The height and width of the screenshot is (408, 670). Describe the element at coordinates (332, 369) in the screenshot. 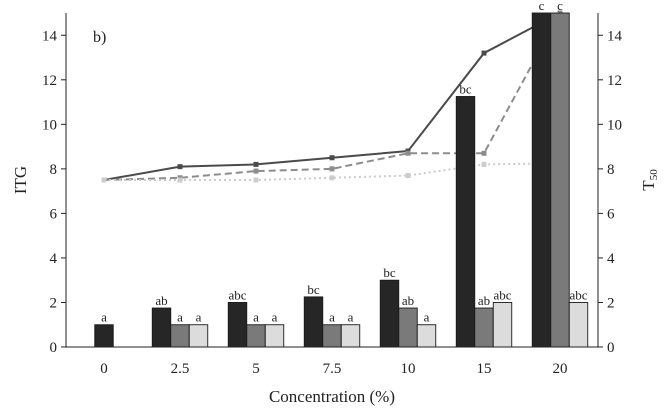

I see `x-tick-label: 7.5` at that location.